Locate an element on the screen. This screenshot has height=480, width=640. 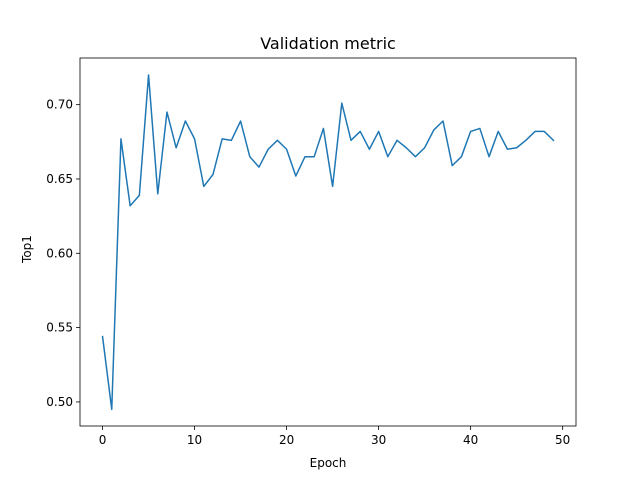
x-tick-label: 30 is located at coordinates (378, 440).